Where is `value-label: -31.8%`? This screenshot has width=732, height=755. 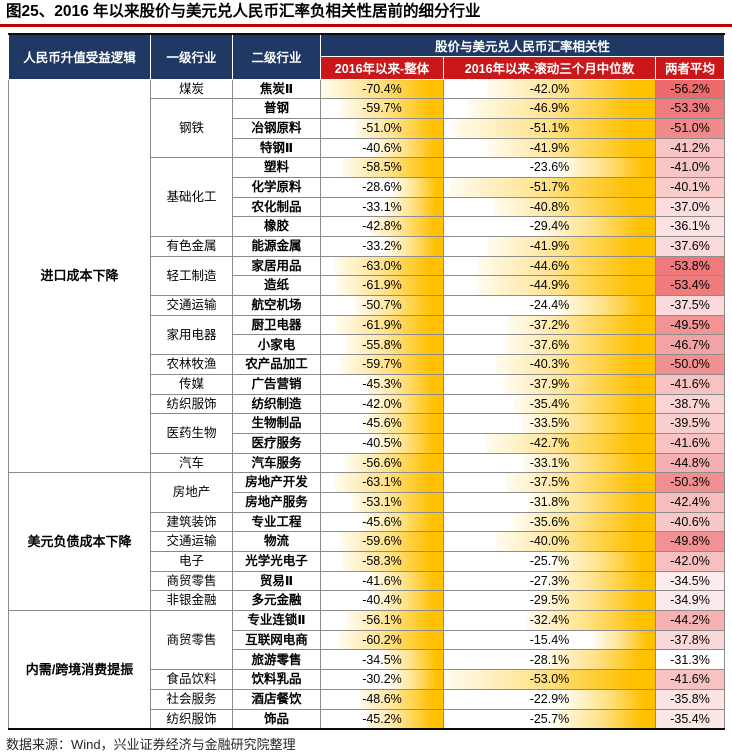 value-label: -31.8% is located at coordinates (549, 502).